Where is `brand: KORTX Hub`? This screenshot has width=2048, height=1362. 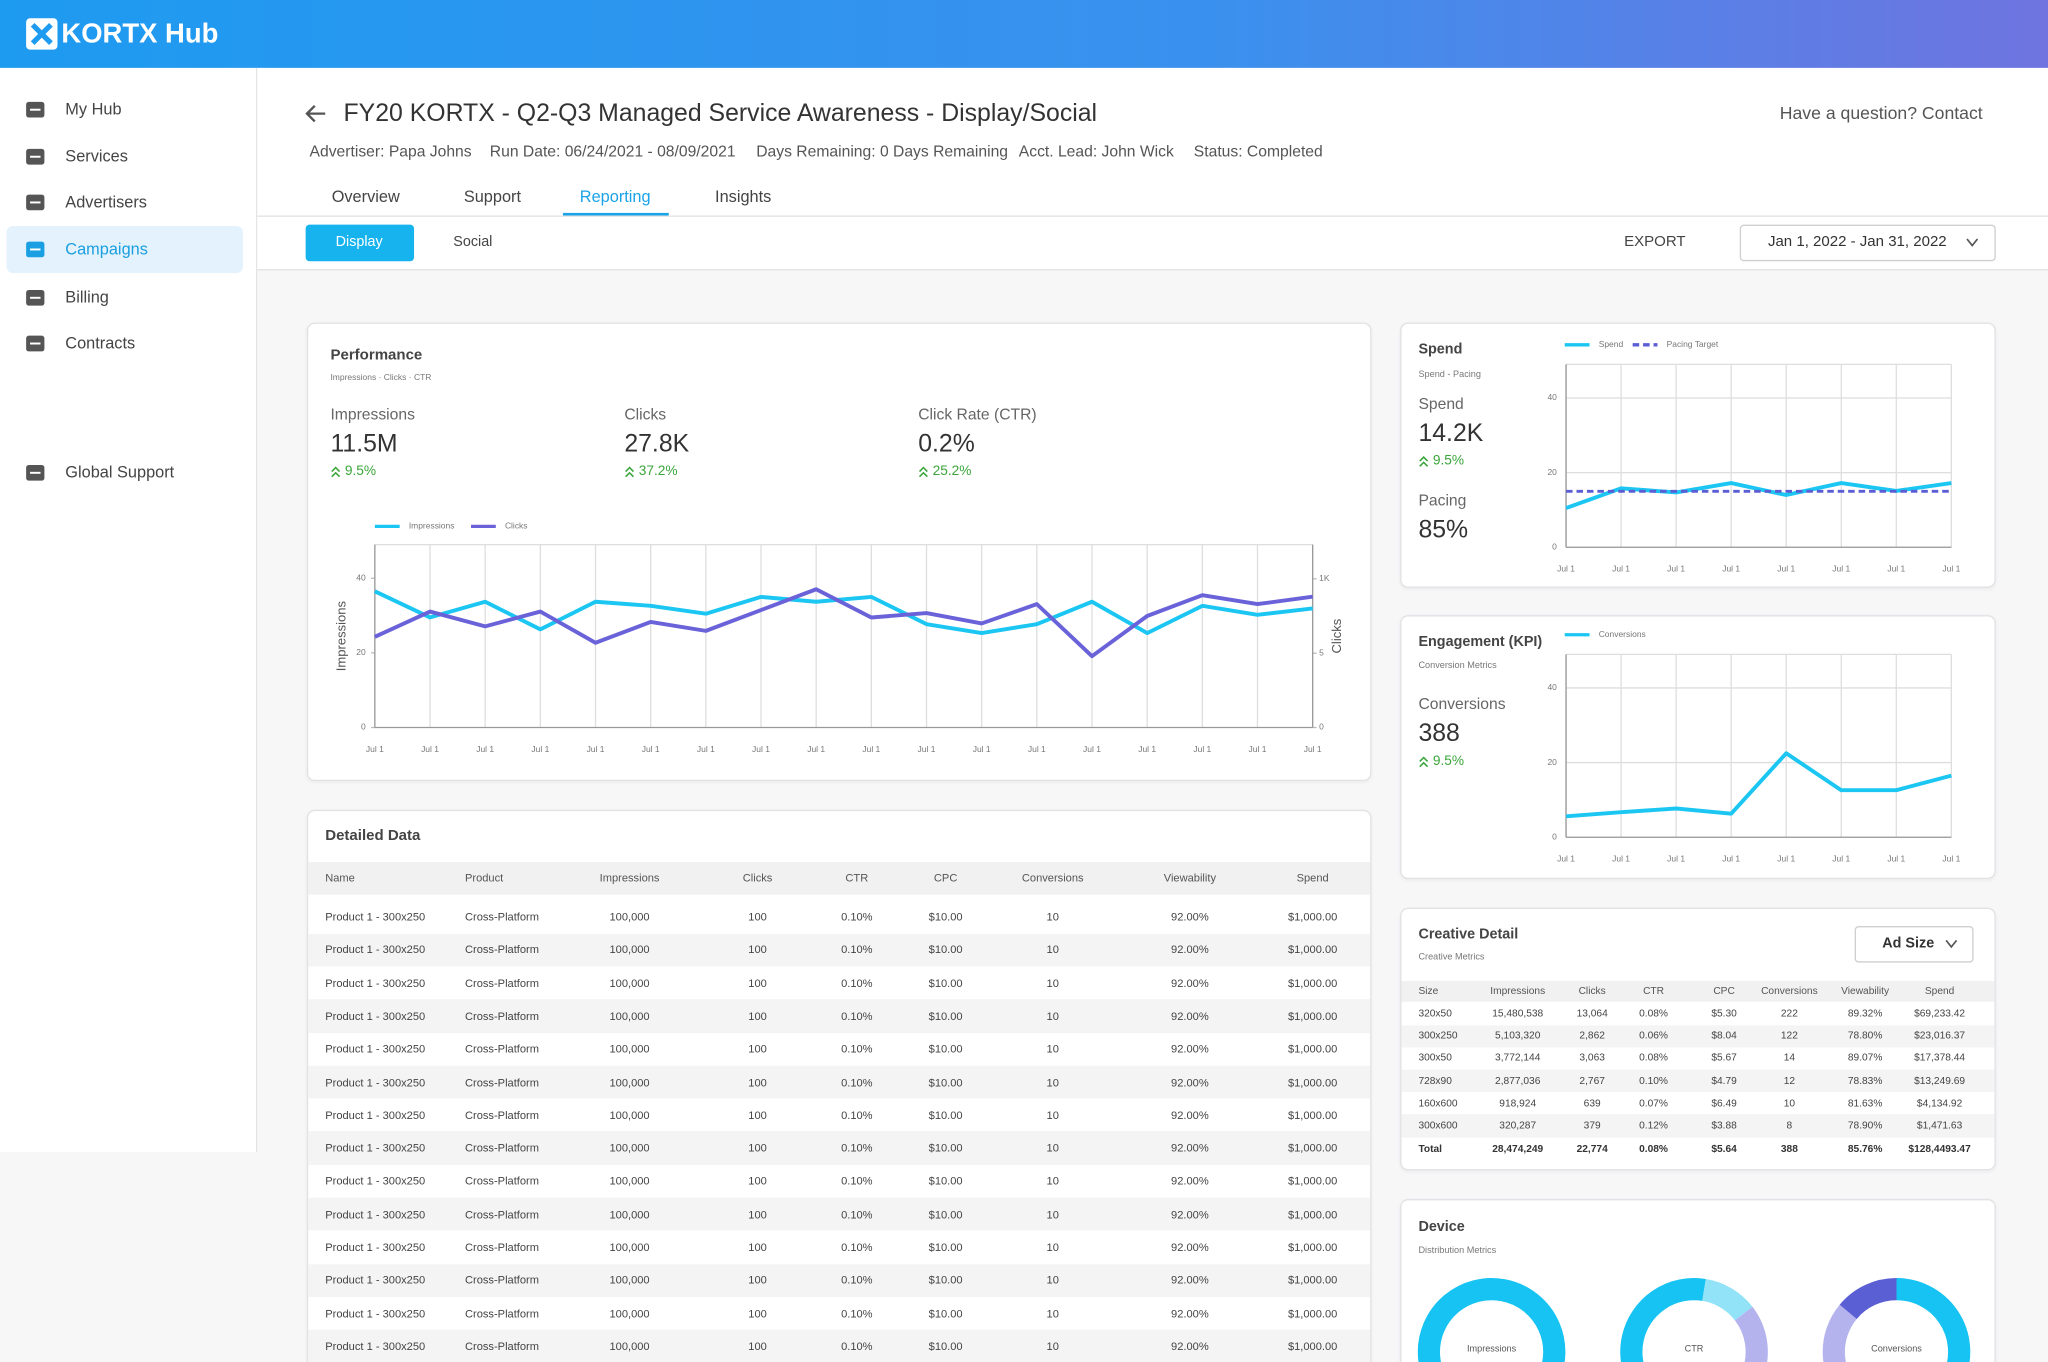 brand: KORTX Hub is located at coordinates (140, 33).